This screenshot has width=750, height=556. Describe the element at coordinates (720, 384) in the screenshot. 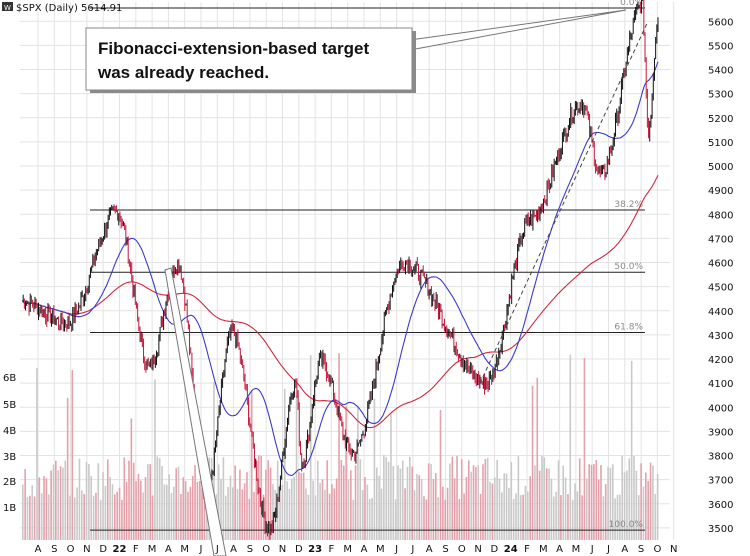

I see `y-tick-label: 4100` at that location.